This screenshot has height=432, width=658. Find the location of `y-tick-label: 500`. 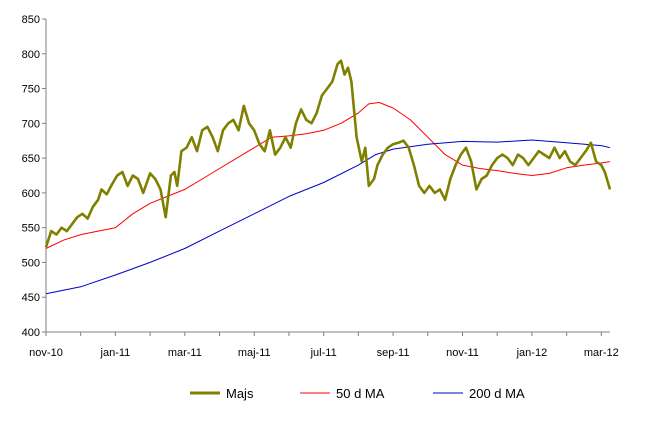

y-tick-label: 500 is located at coordinates (31, 263).